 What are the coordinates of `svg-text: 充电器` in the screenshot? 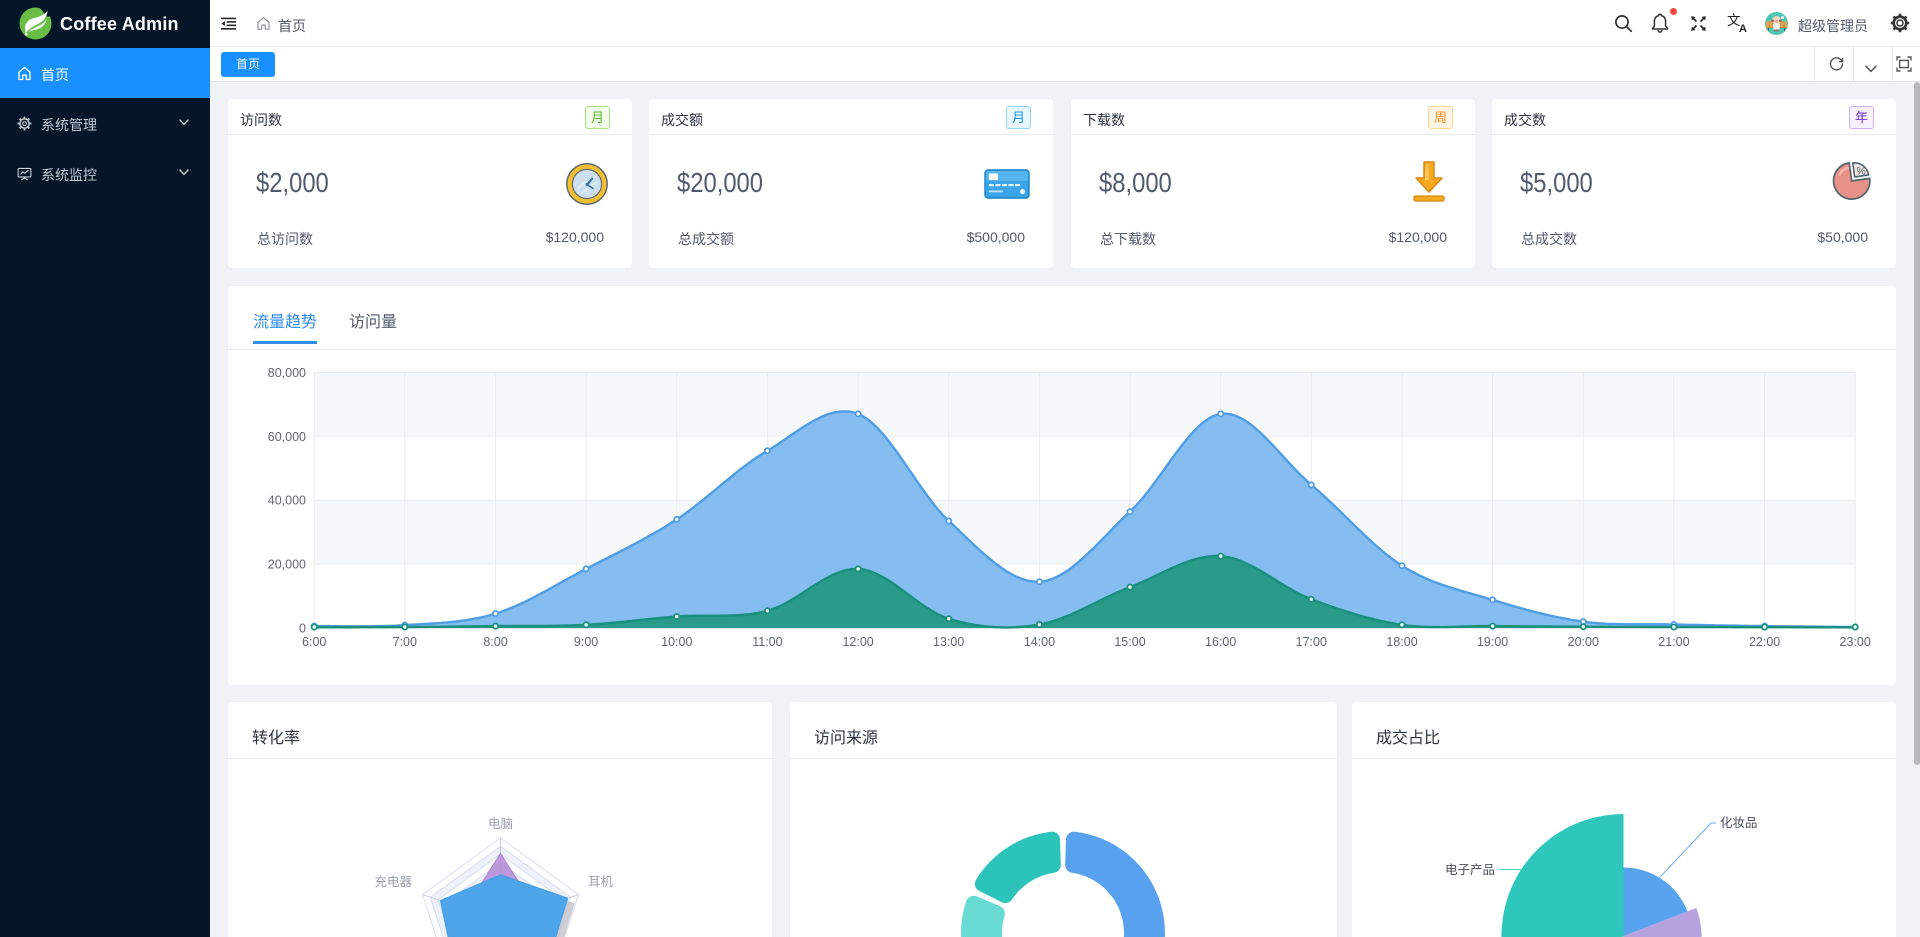 It's located at (393, 881).